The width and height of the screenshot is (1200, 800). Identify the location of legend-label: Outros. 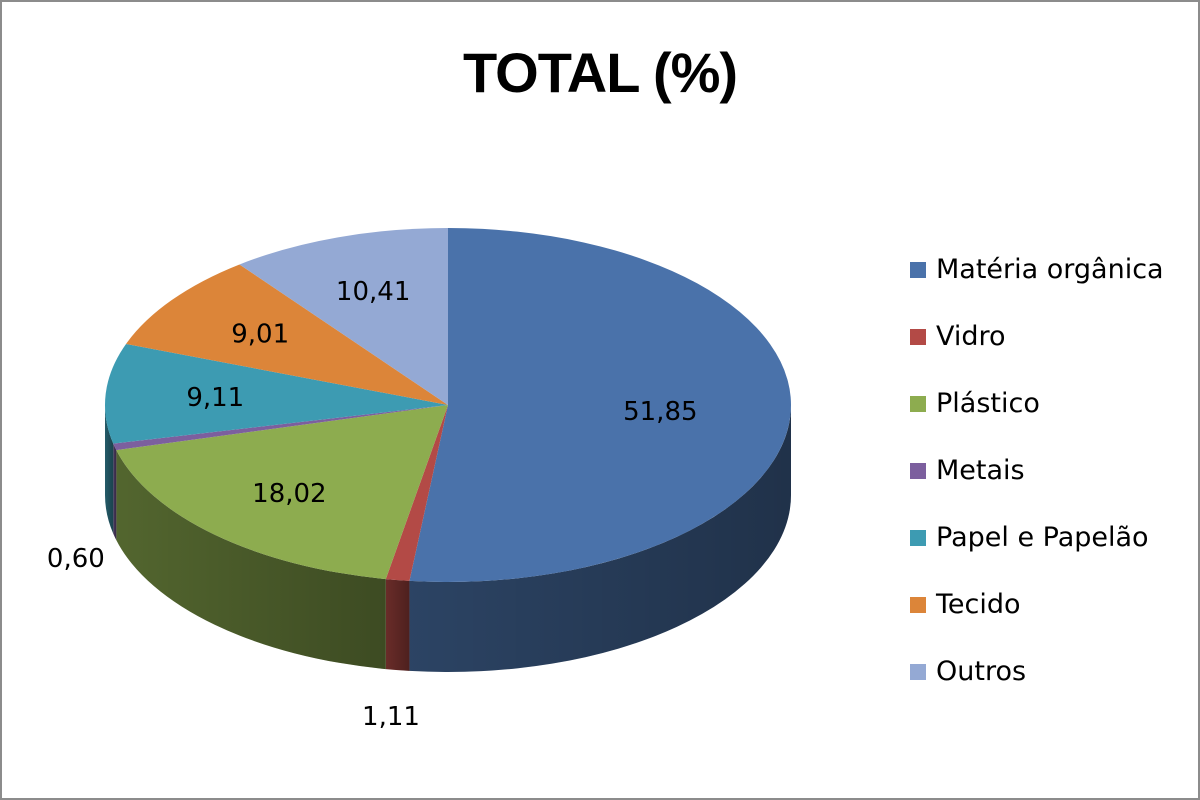
(981, 671).